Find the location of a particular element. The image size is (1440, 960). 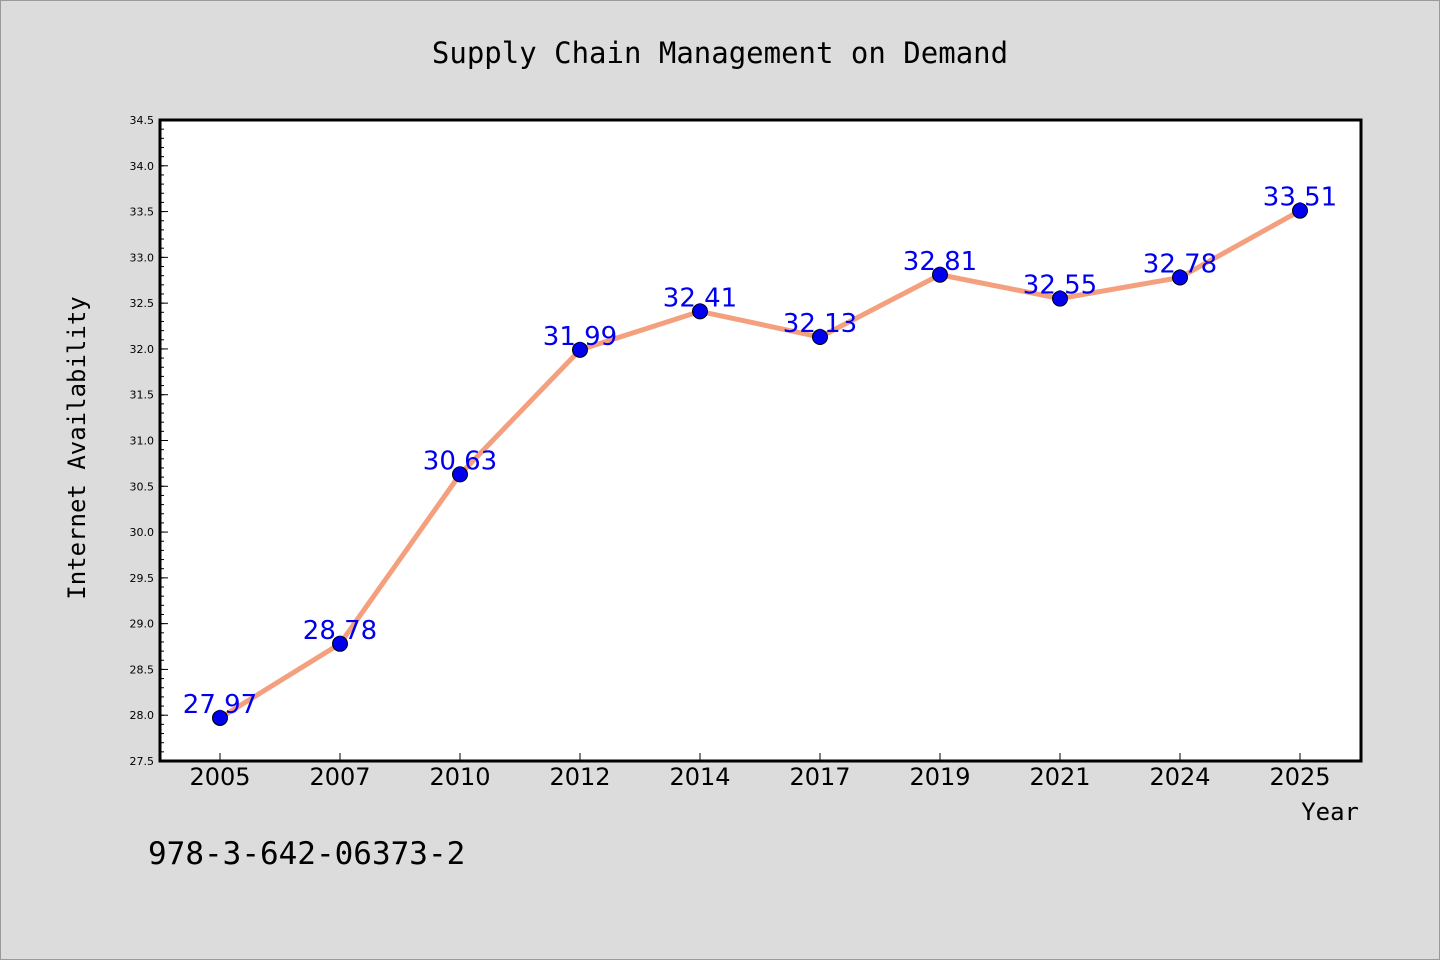

data-label: 32.13 is located at coordinates (820, 324).